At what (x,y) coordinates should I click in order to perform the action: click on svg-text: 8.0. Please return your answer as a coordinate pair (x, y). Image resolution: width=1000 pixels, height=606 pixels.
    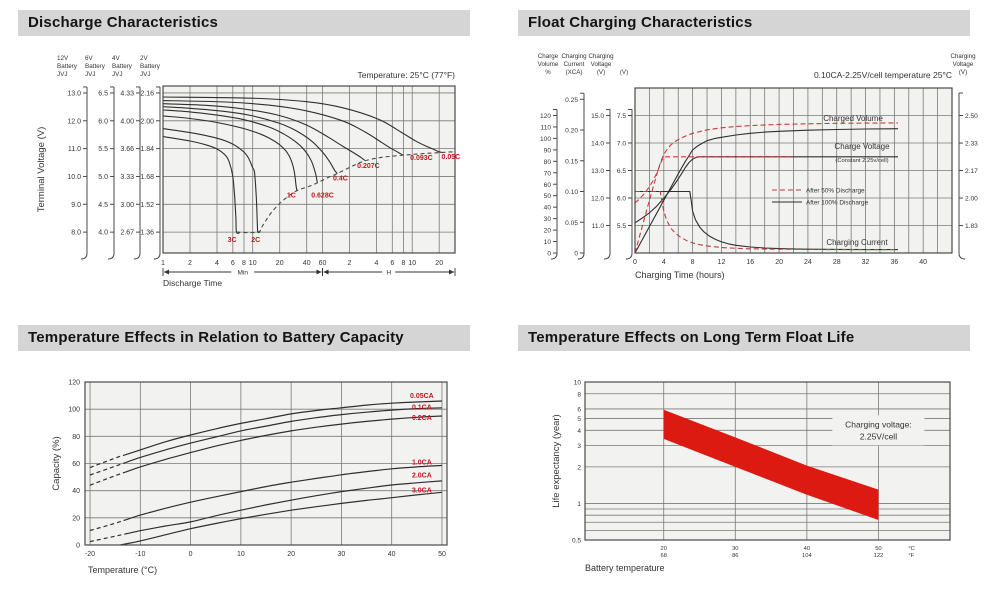
    Looking at the image, I should click on (76, 233).